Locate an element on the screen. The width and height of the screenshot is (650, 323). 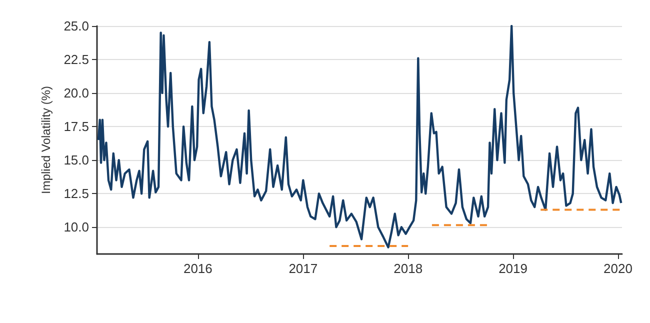
y-tick-label: 10.0 is located at coordinates (76, 227).